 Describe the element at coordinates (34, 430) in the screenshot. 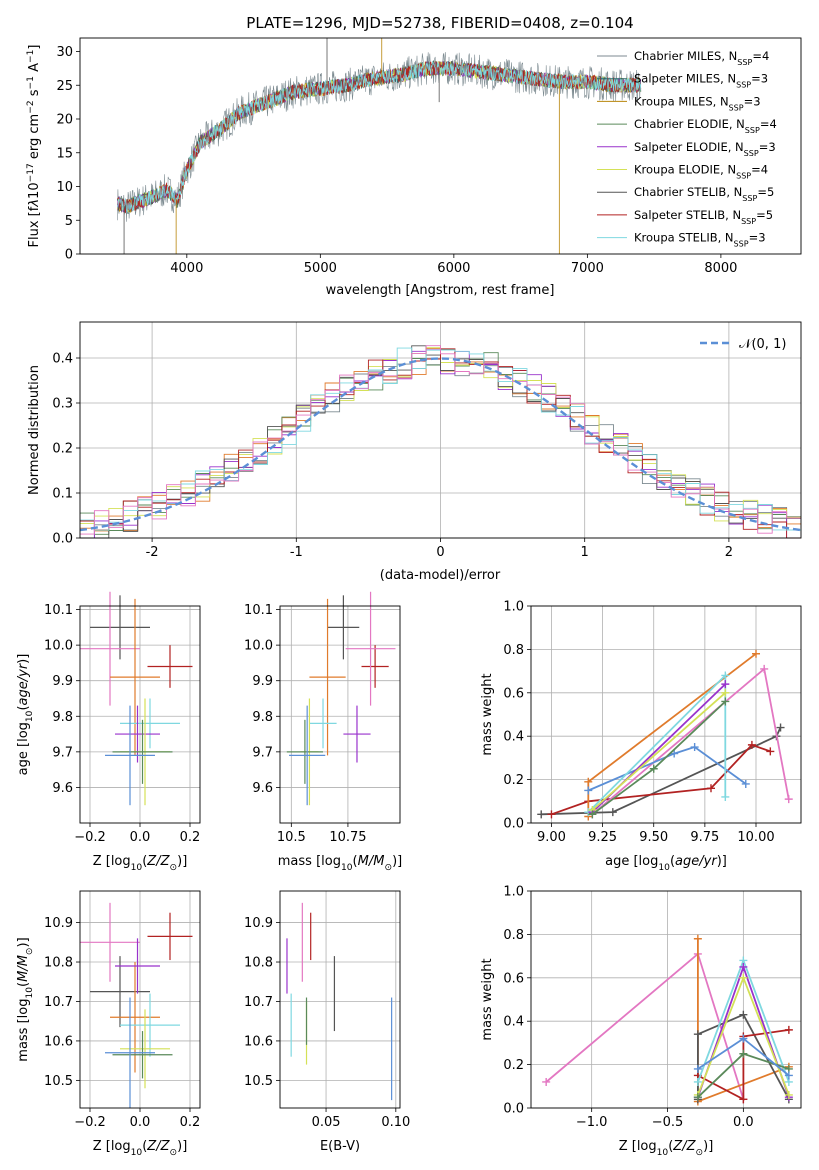

I see `y-axis-label: Normed distribution` at that location.